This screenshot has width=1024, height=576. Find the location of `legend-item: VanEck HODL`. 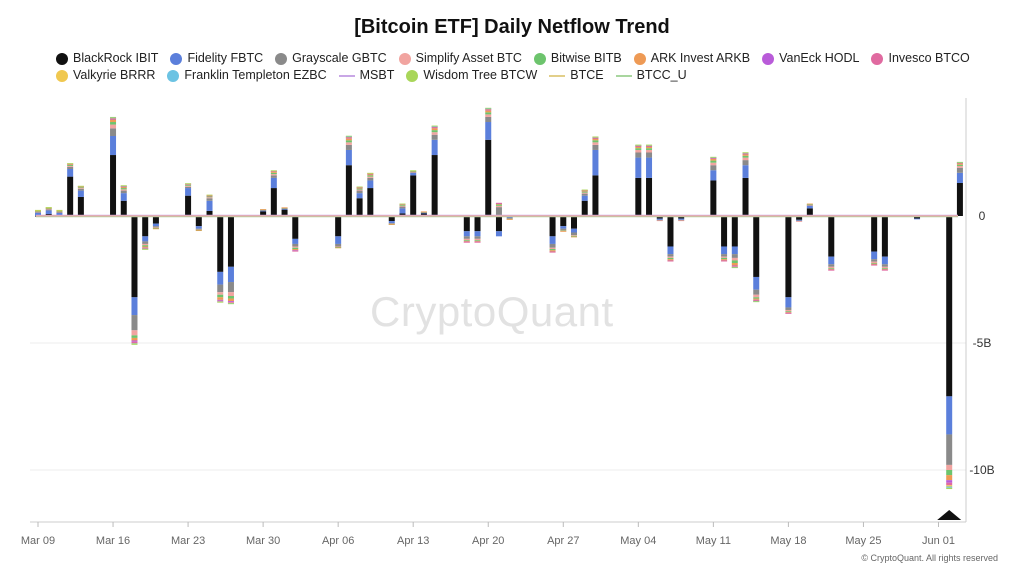

legend-item: VanEck HODL is located at coordinates (810, 58).